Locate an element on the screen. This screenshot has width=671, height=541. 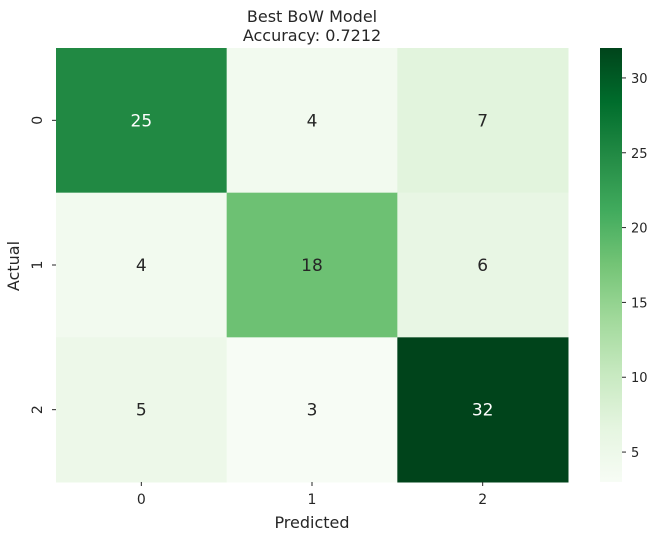
cell-value-label: 7 is located at coordinates (482, 121).